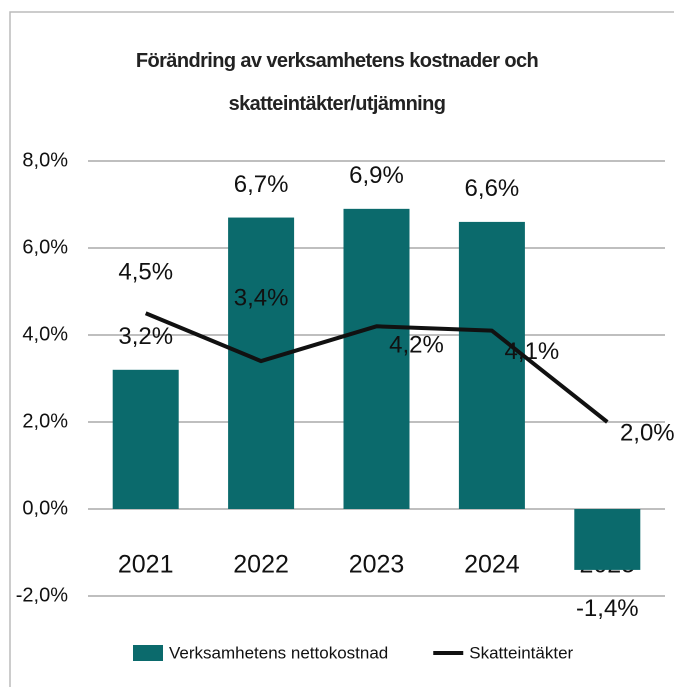 The height and width of the screenshot is (687, 674). Describe the element at coordinates (647, 432) in the screenshot. I see `data-label: 2,0%` at that location.